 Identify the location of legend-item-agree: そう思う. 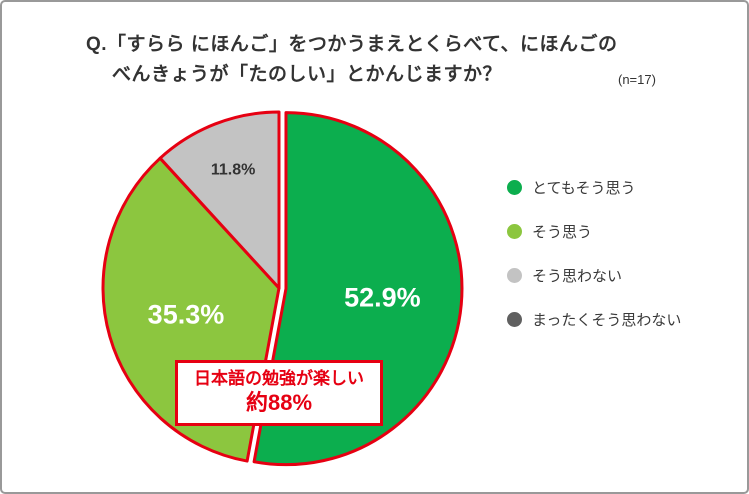
(594, 231).